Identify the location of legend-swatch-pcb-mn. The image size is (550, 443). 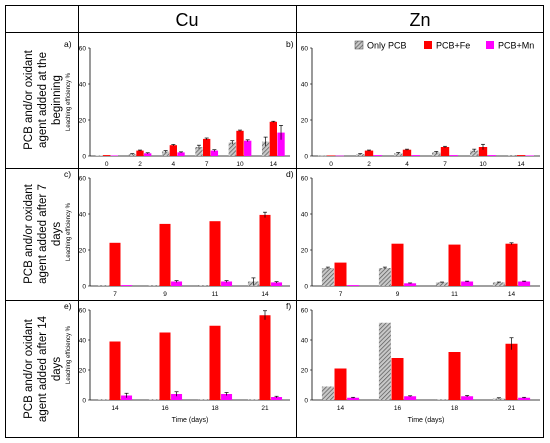
(490, 45).